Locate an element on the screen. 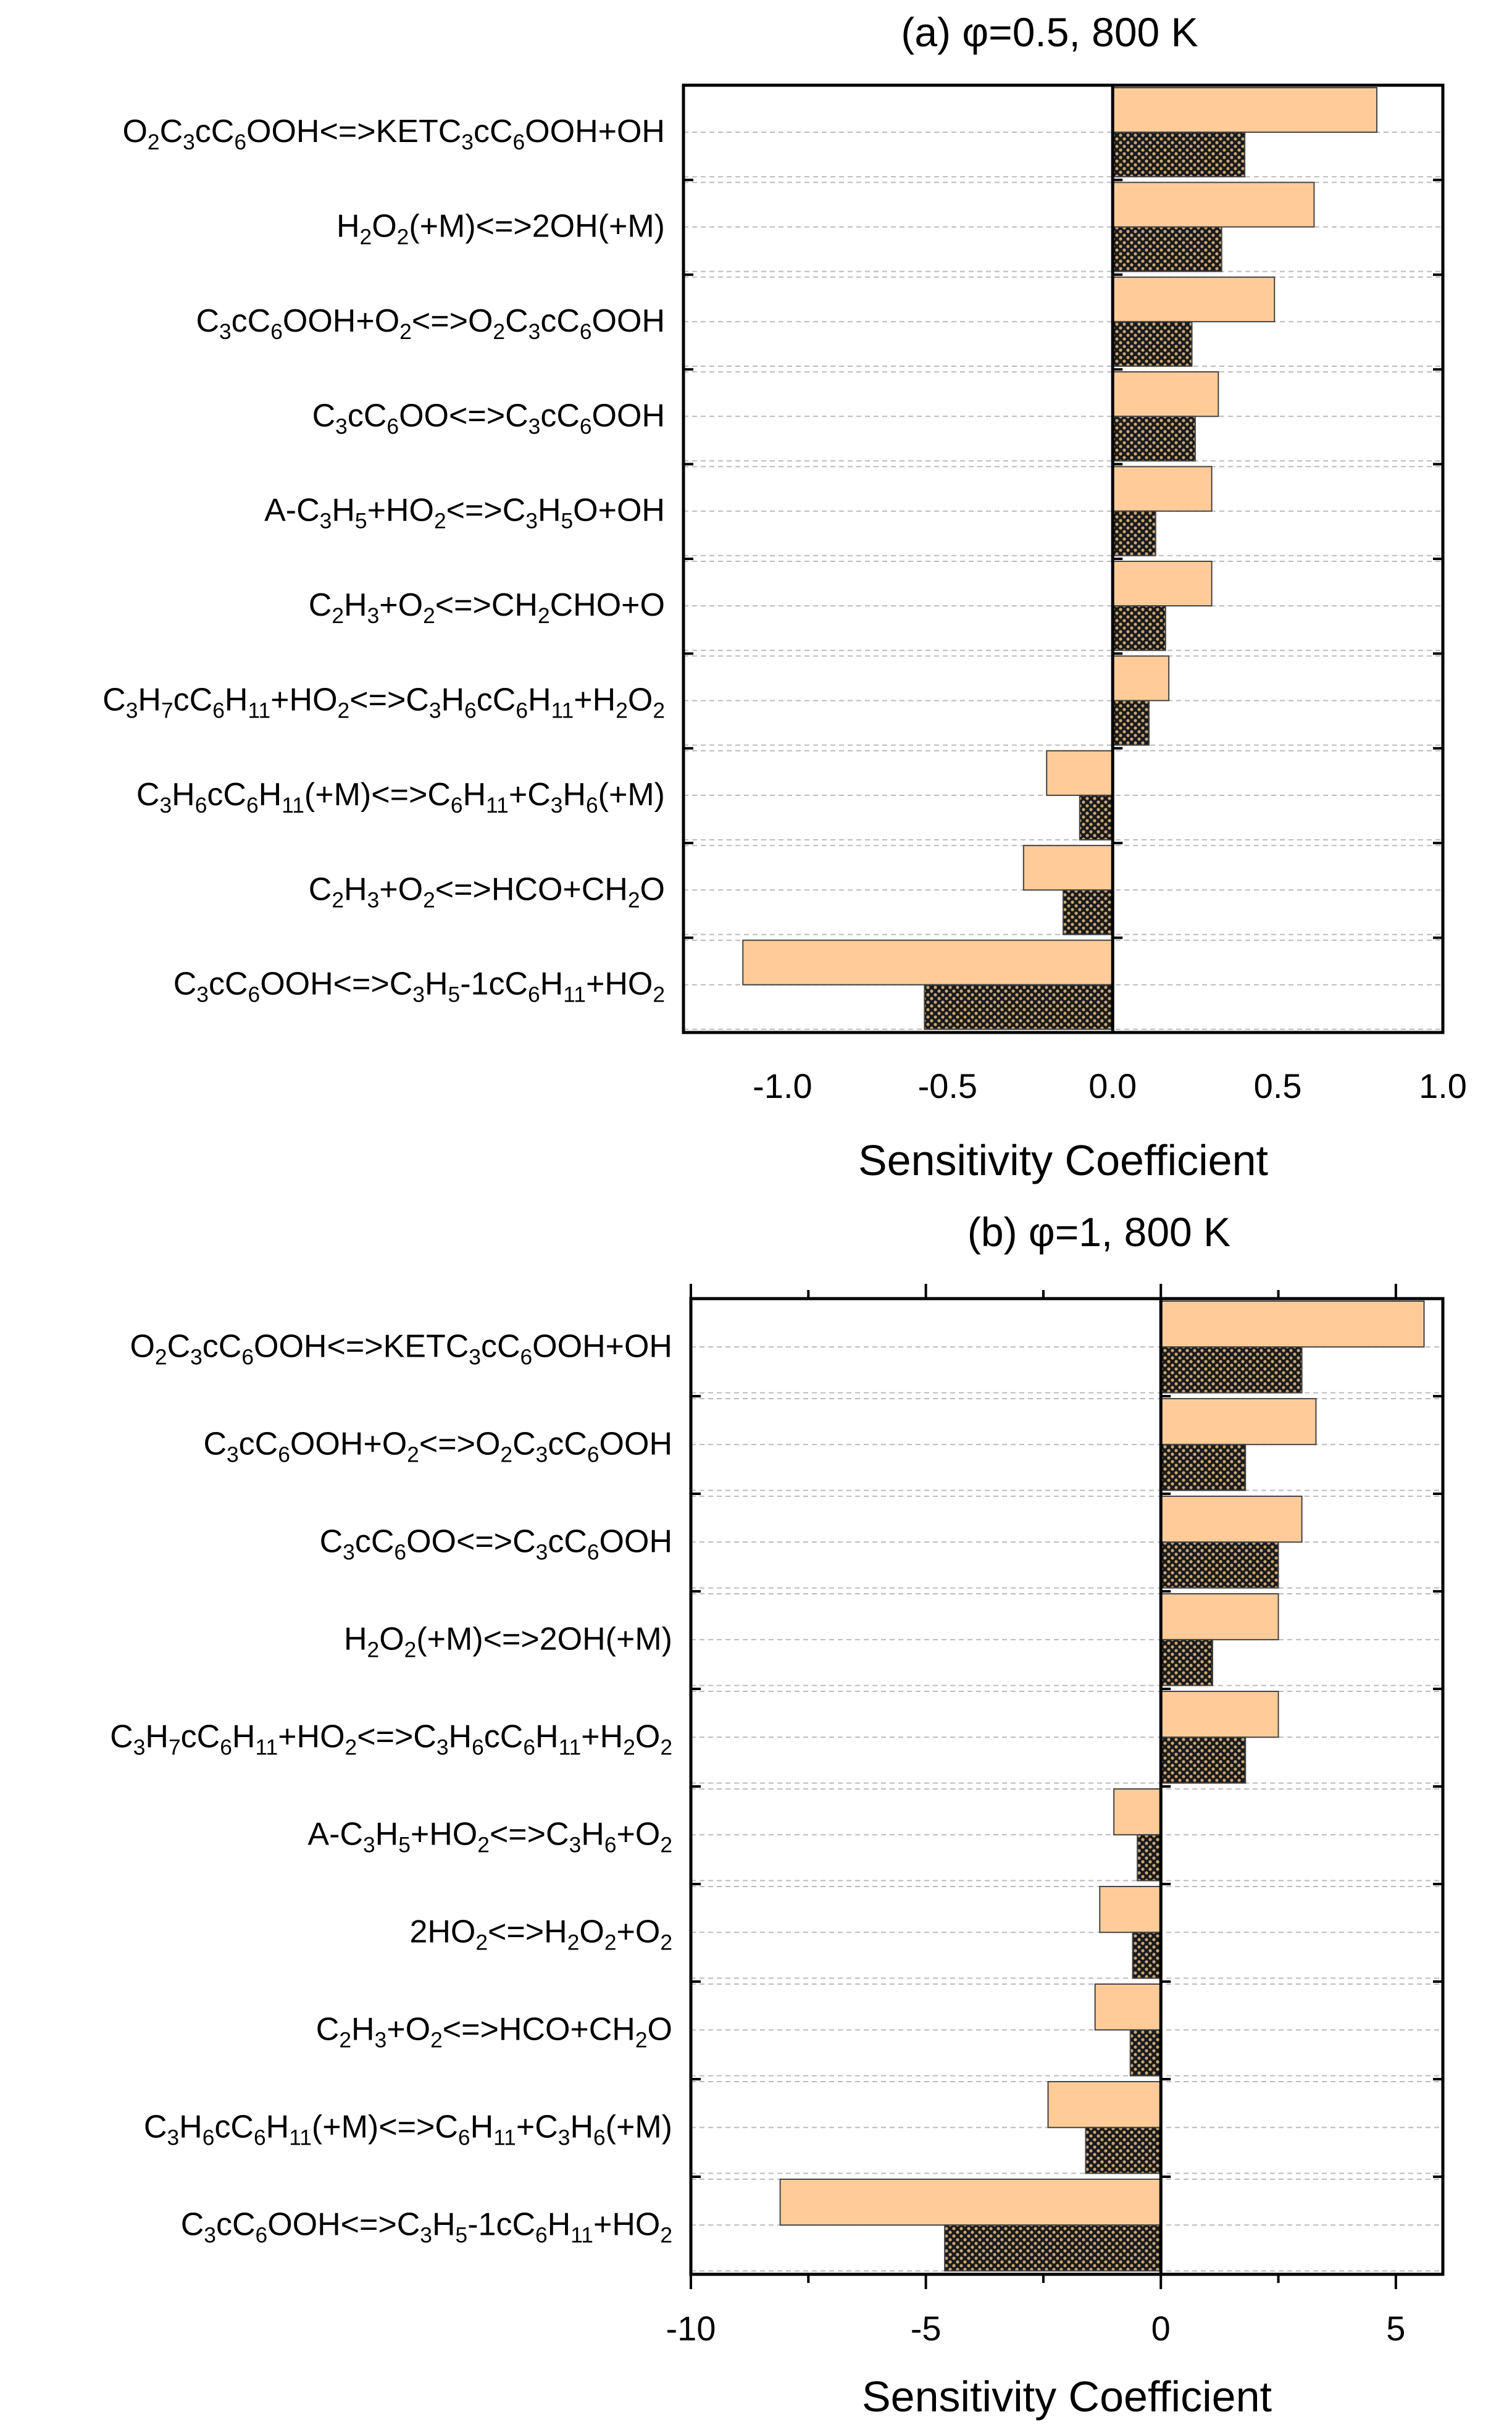 The height and width of the screenshot is (2433, 1512). x-tick-label: -0.5 is located at coordinates (948, 1085).